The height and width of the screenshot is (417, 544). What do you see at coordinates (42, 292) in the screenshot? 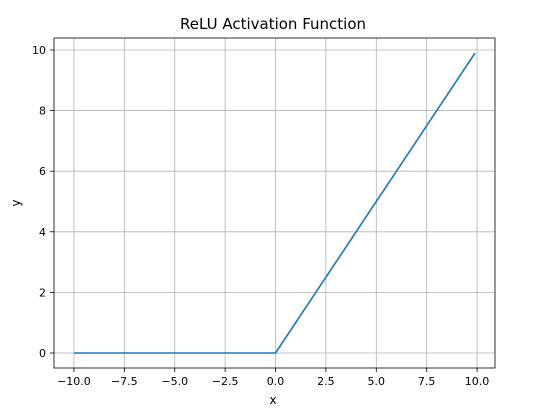
I see `y-tick-label: 2` at bounding box center [42, 292].